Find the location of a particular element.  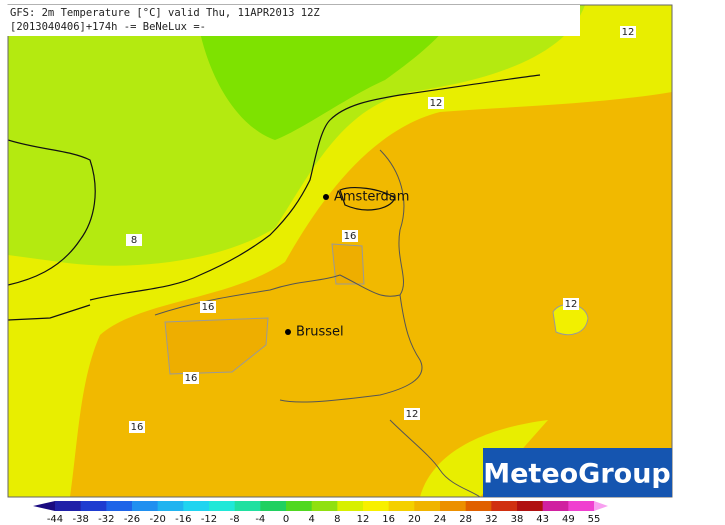

colorbar-tick: 49 is located at coordinates (568, 519).